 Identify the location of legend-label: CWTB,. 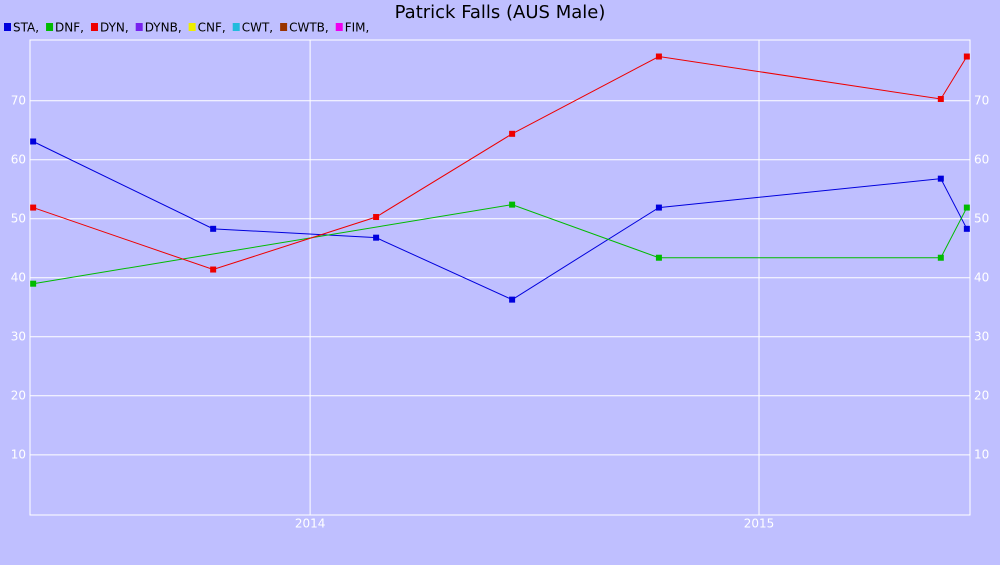
(309, 28).